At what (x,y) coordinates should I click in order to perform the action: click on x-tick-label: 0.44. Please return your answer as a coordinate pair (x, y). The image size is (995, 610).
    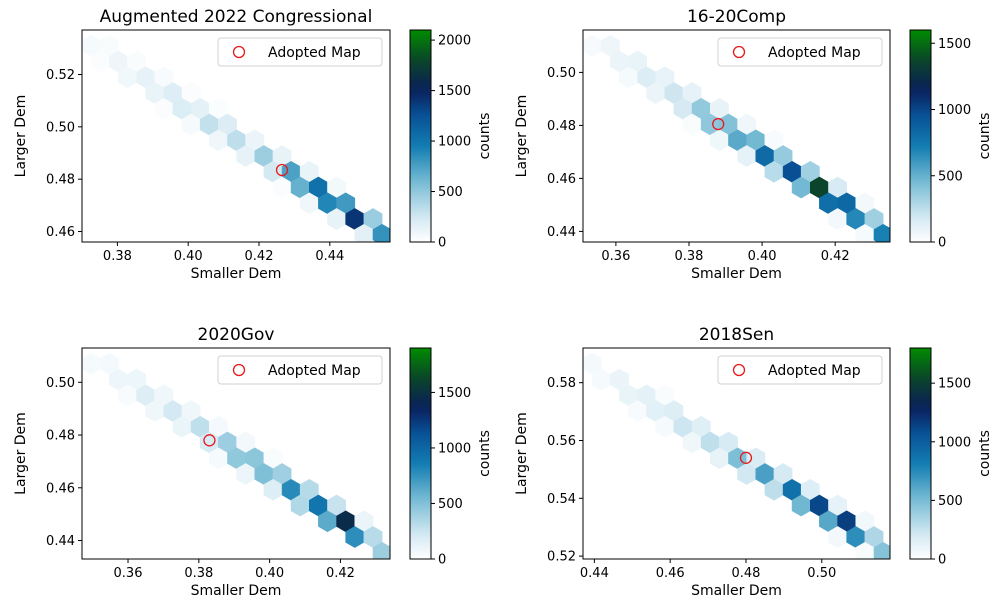
    Looking at the image, I should click on (594, 573).